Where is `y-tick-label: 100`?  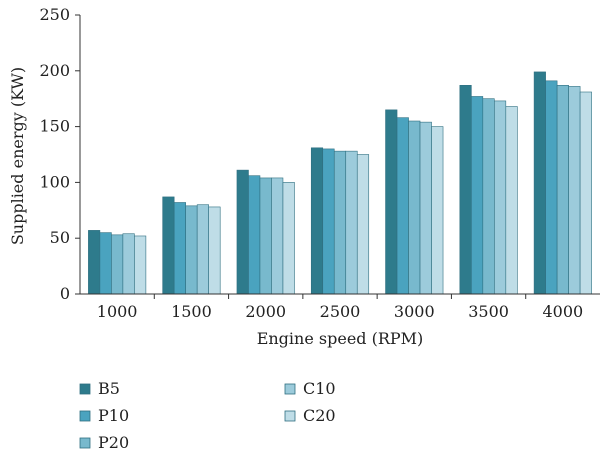 y-tick-label: 100 is located at coordinates (54, 181).